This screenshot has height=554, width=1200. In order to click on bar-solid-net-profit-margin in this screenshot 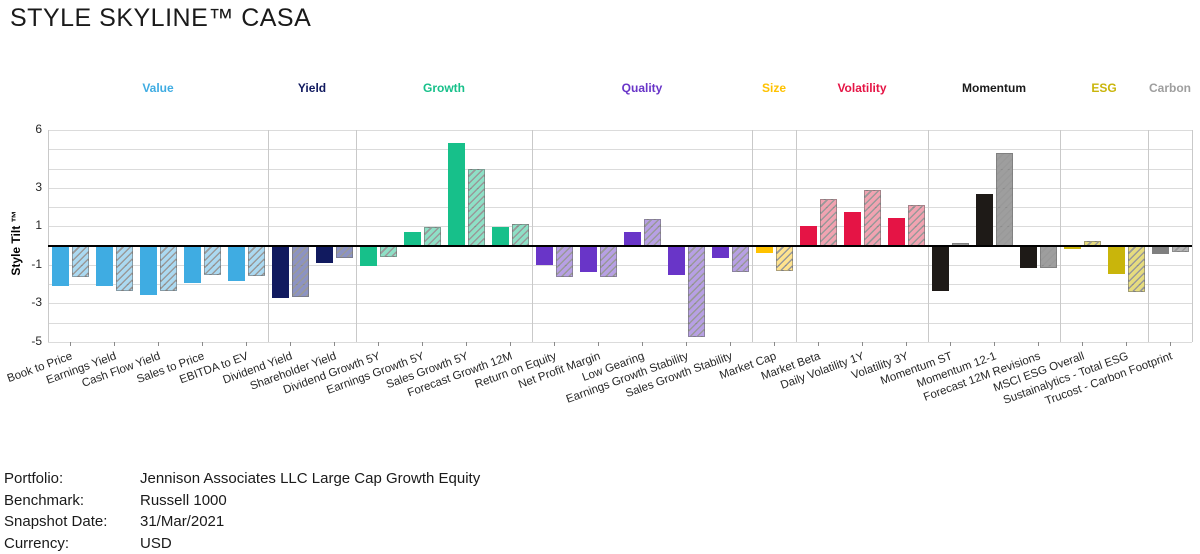, I will do `click(588, 258)`.